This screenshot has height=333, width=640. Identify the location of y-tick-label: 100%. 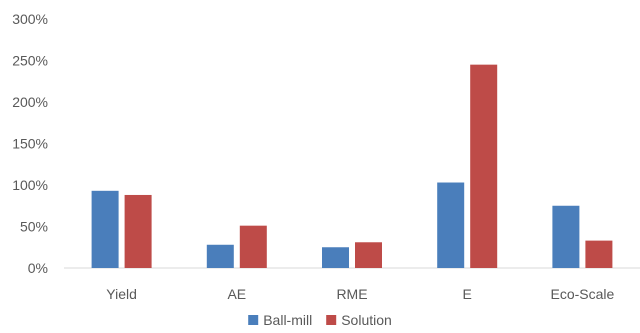
(30, 185).